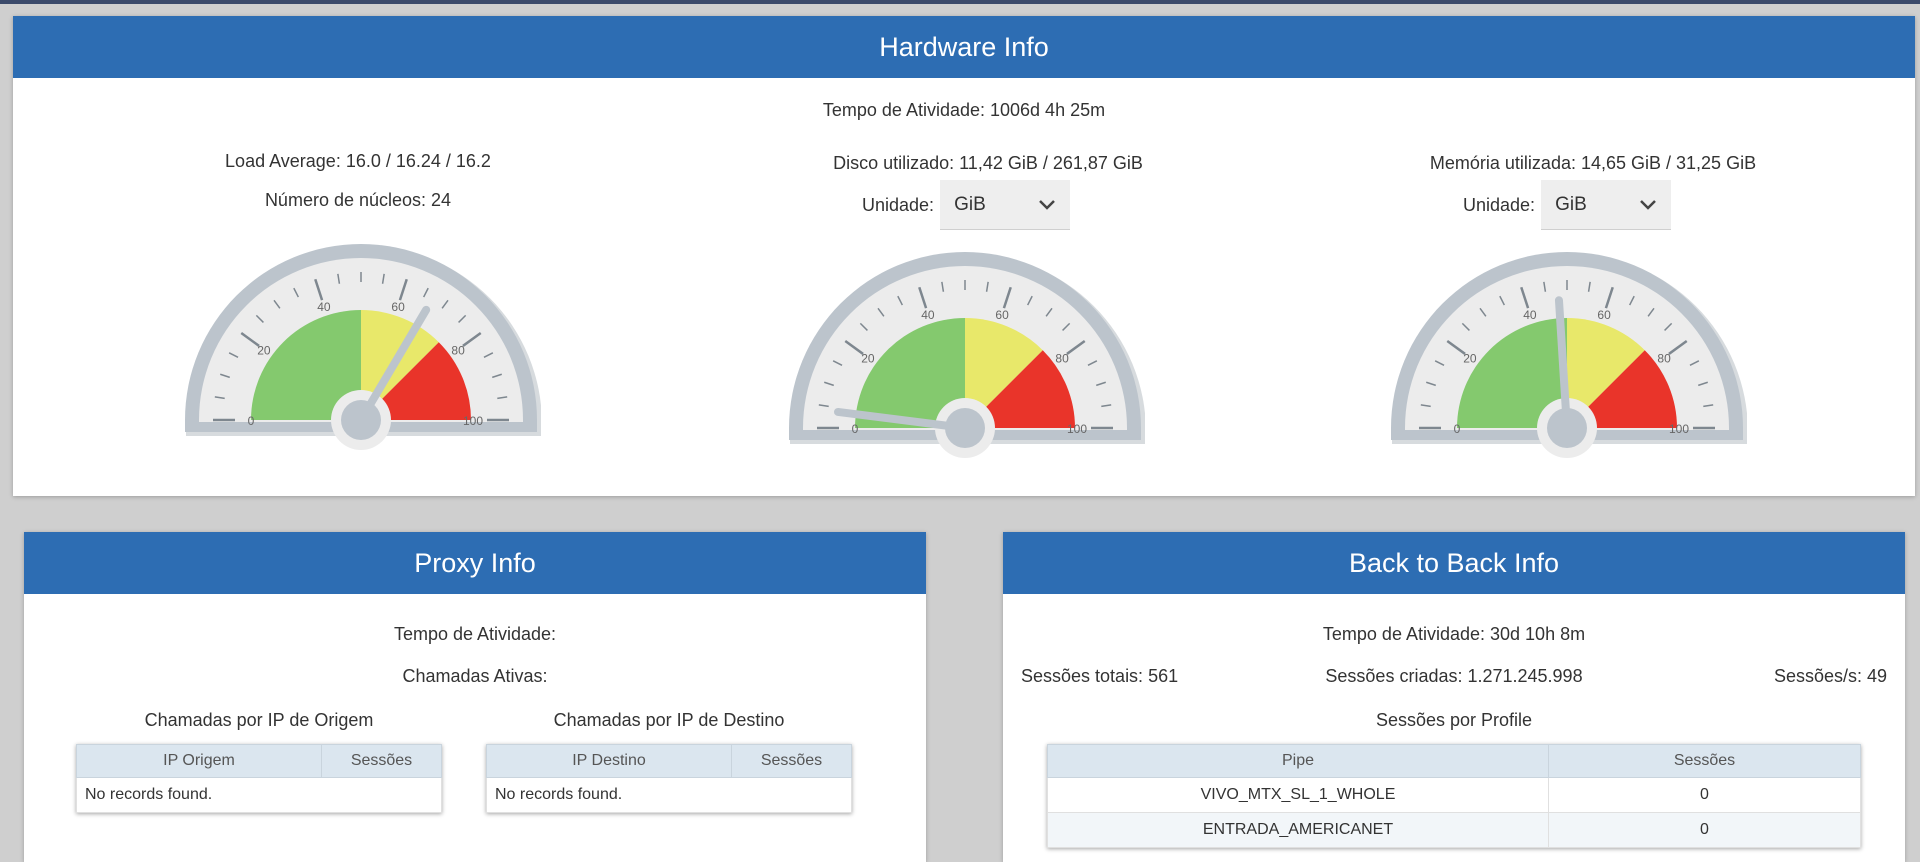 This screenshot has height=862, width=1920. I want to click on hardware-uptime: Tempo de Atividade: 1006d 4h 25m, so click(964, 110).